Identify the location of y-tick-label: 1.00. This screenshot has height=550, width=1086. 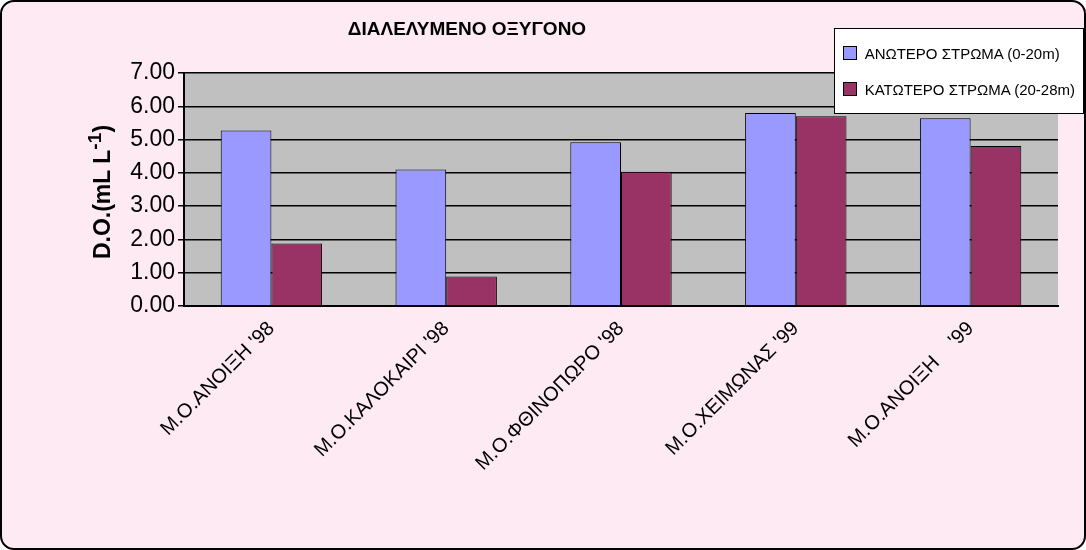
(152, 271).